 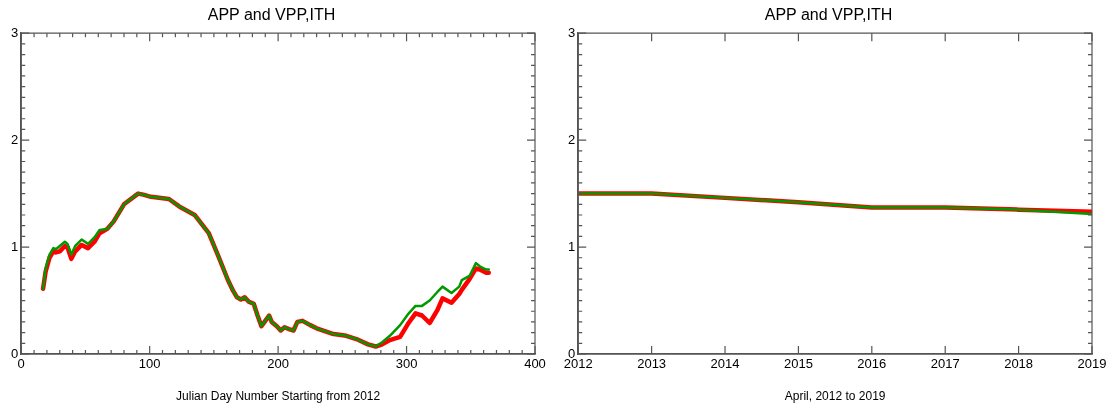 What do you see at coordinates (278, 396) in the screenshot?
I see `x-axis-title: Julian Day Number Starting from 2012` at bounding box center [278, 396].